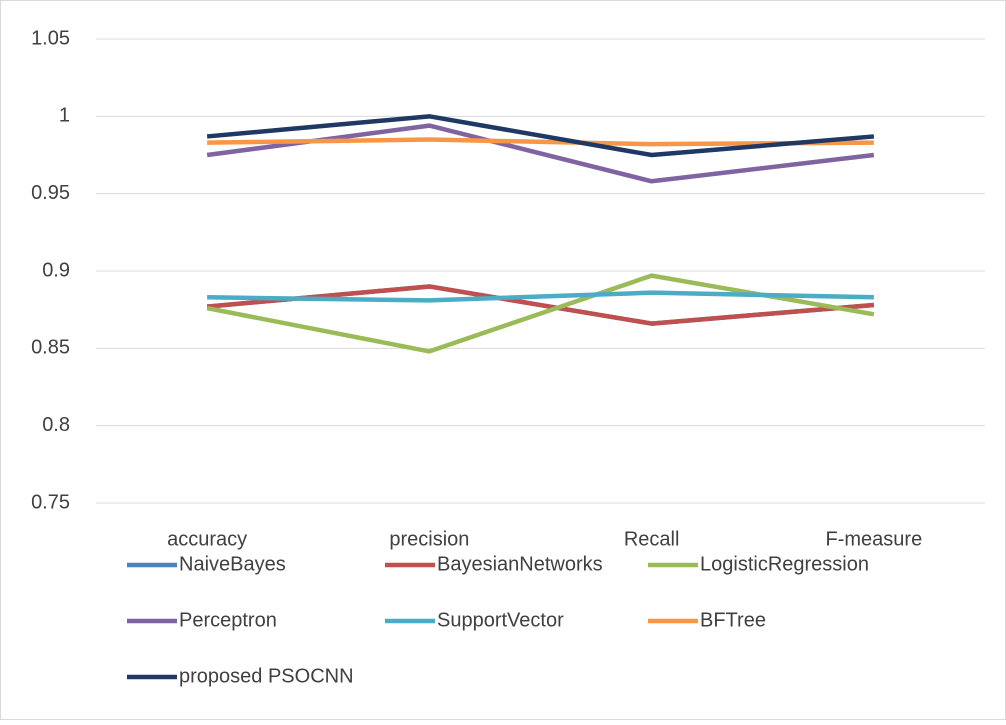  What do you see at coordinates (207, 539) in the screenshot?
I see `x-tick-label: accuracy` at bounding box center [207, 539].